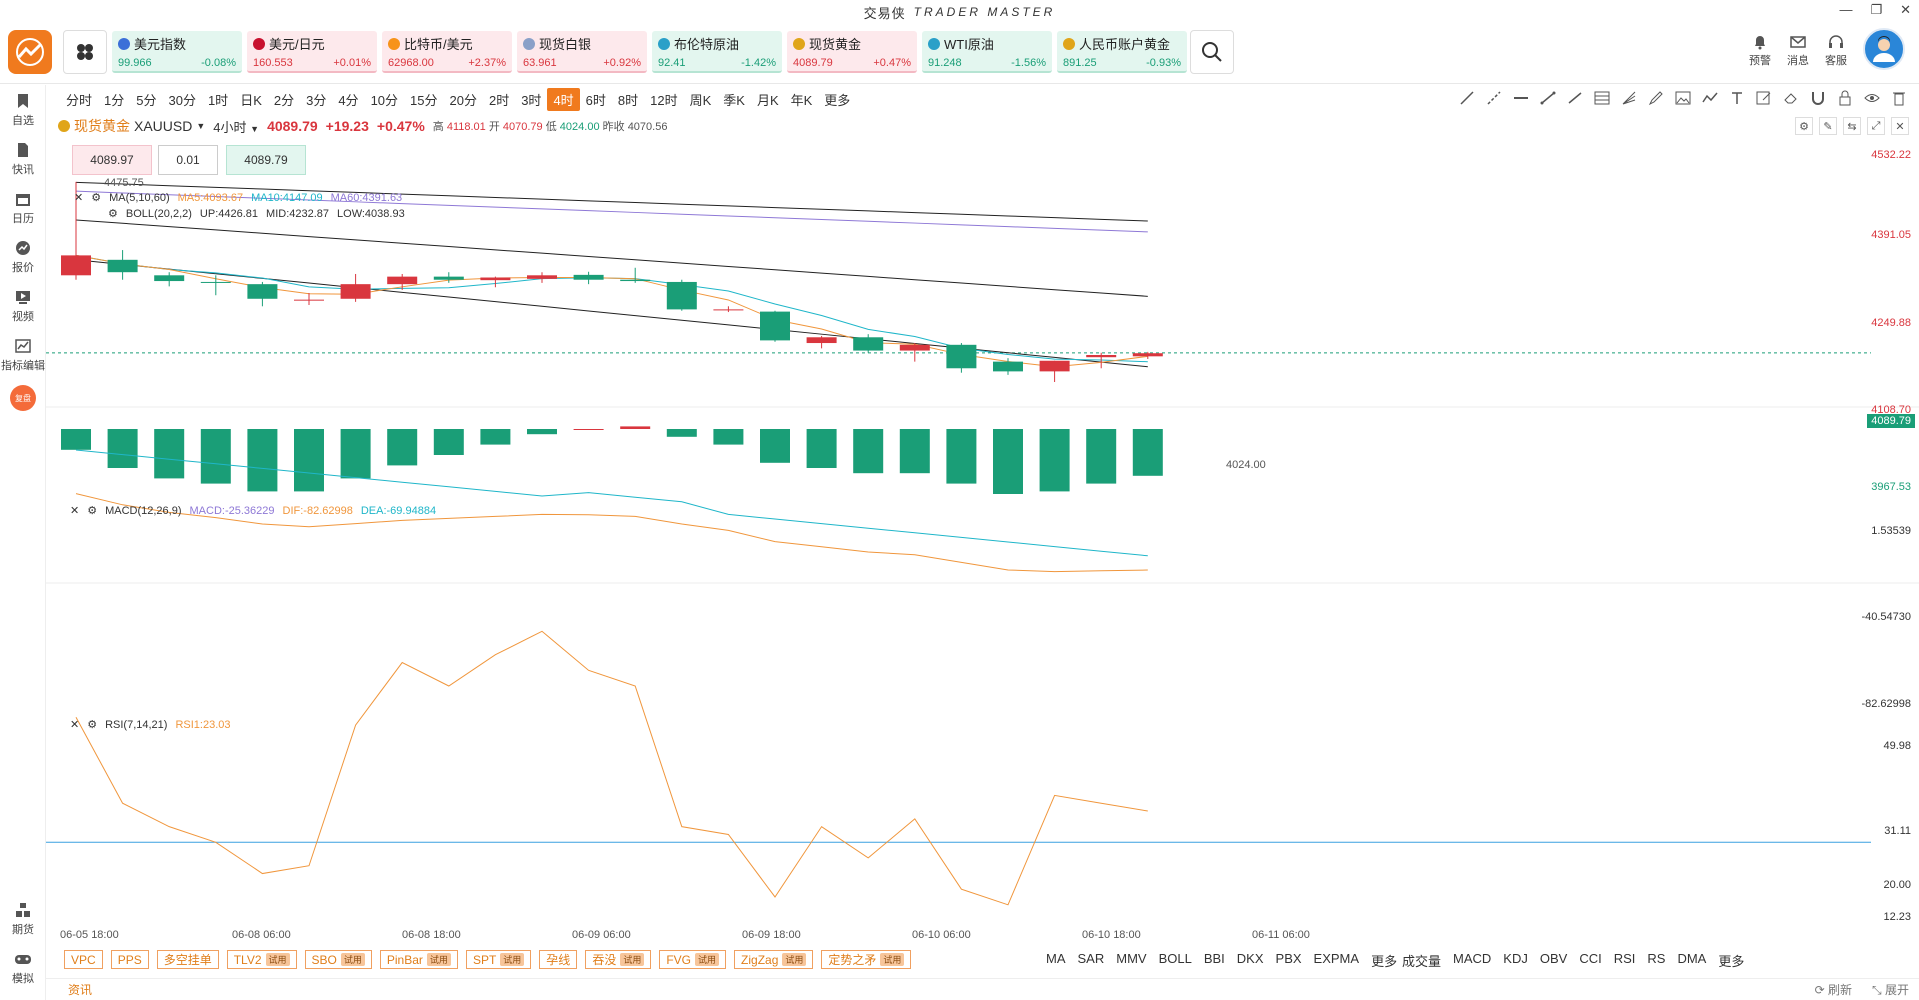 This screenshot has height=1000, width=1919. What do you see at coordinates (1876, 126) in the screenshot?
I see `expand-icon: ⤢` at bounding box center [1876, 126].